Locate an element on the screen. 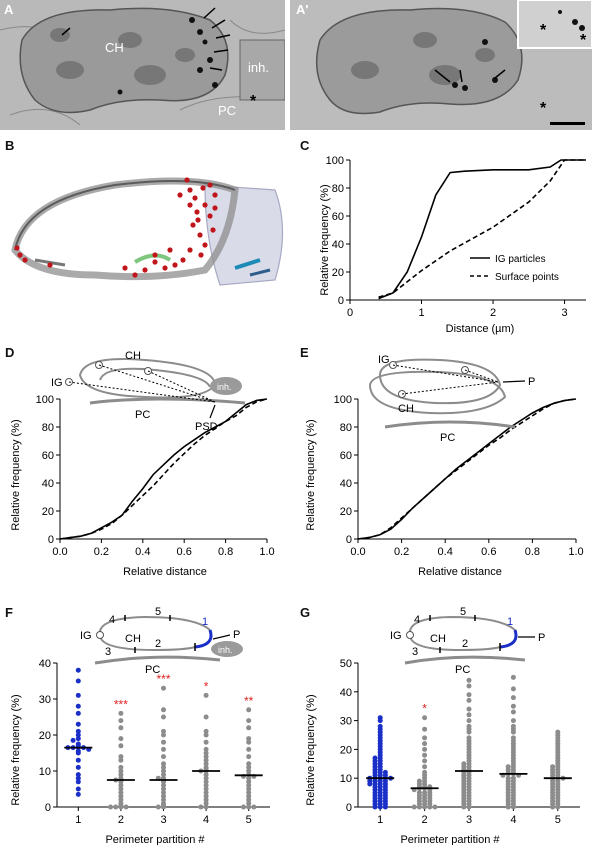 This screenshot has height=850, width=592. x-tick-label: 5 is located at coordinates (558, 820).